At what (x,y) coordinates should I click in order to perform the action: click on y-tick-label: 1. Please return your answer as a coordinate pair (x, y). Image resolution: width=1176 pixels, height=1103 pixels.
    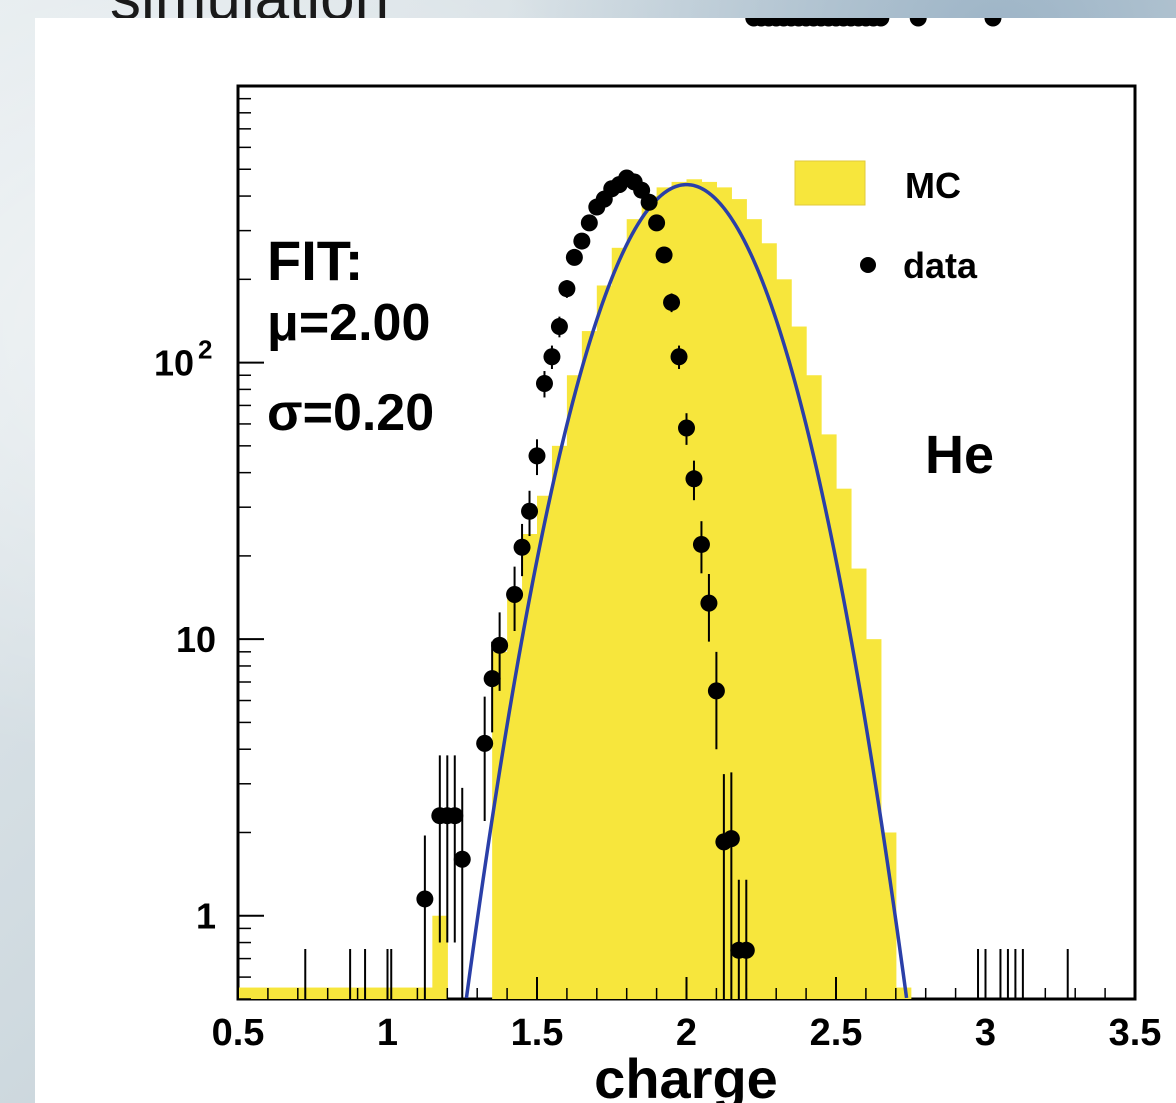
    Looking at the image, I should click on (206, 916).